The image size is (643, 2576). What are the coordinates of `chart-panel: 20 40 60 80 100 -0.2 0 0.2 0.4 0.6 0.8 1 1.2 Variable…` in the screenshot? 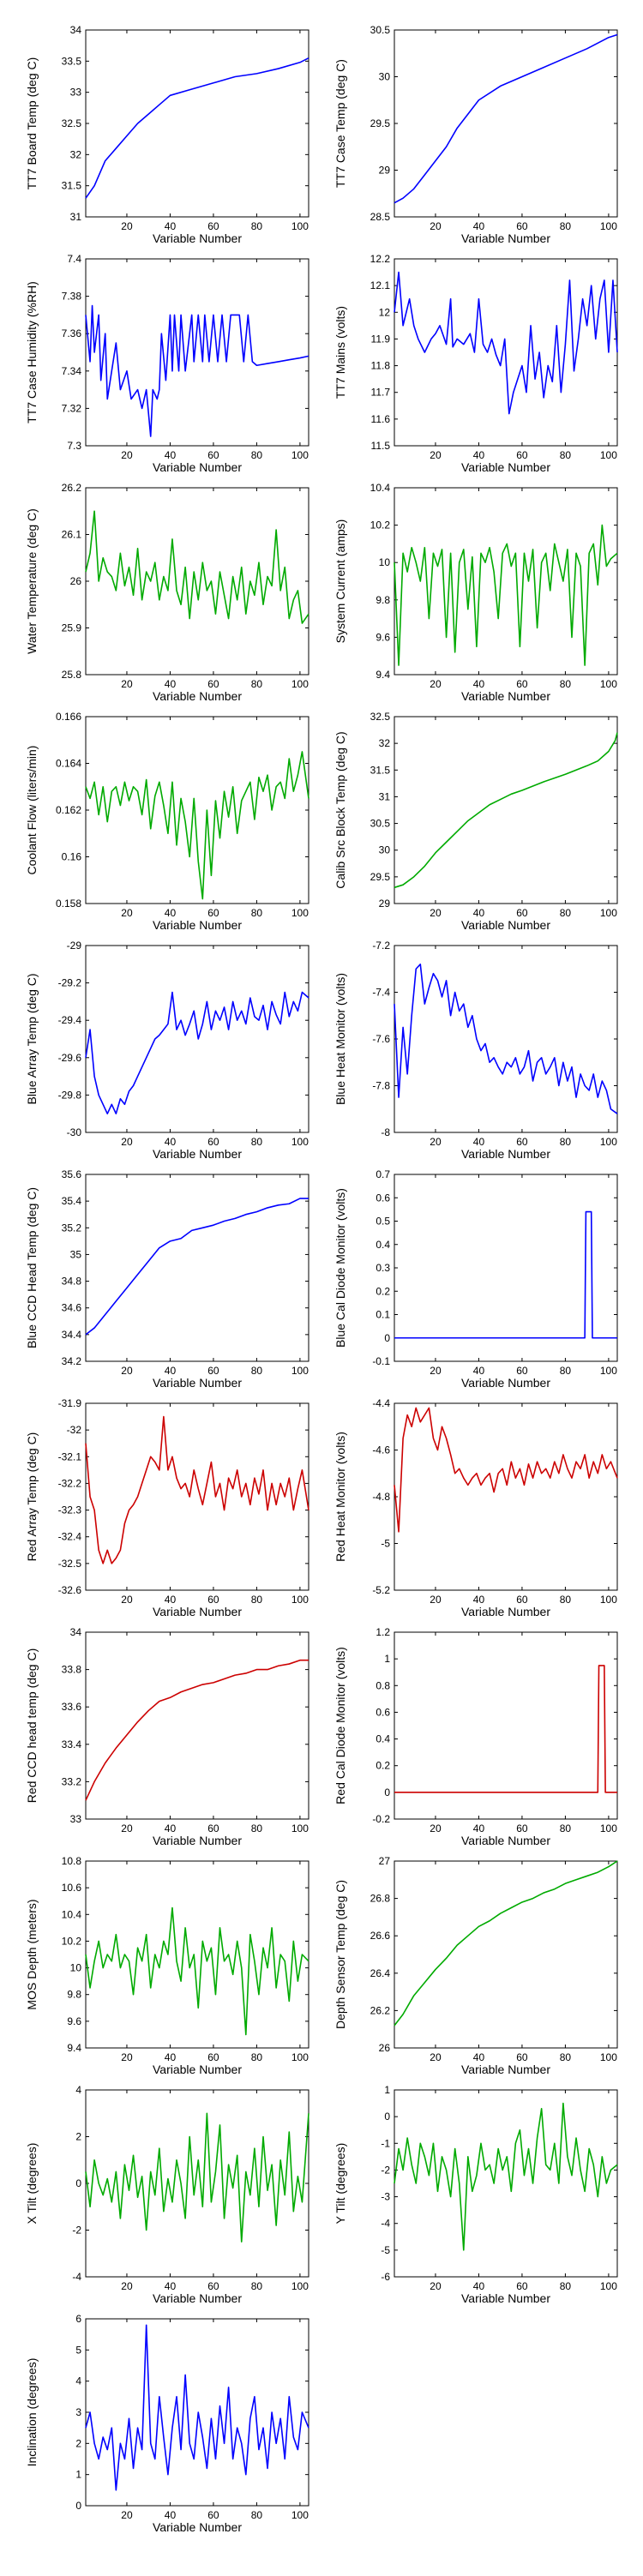 It's located at (476, 1736).